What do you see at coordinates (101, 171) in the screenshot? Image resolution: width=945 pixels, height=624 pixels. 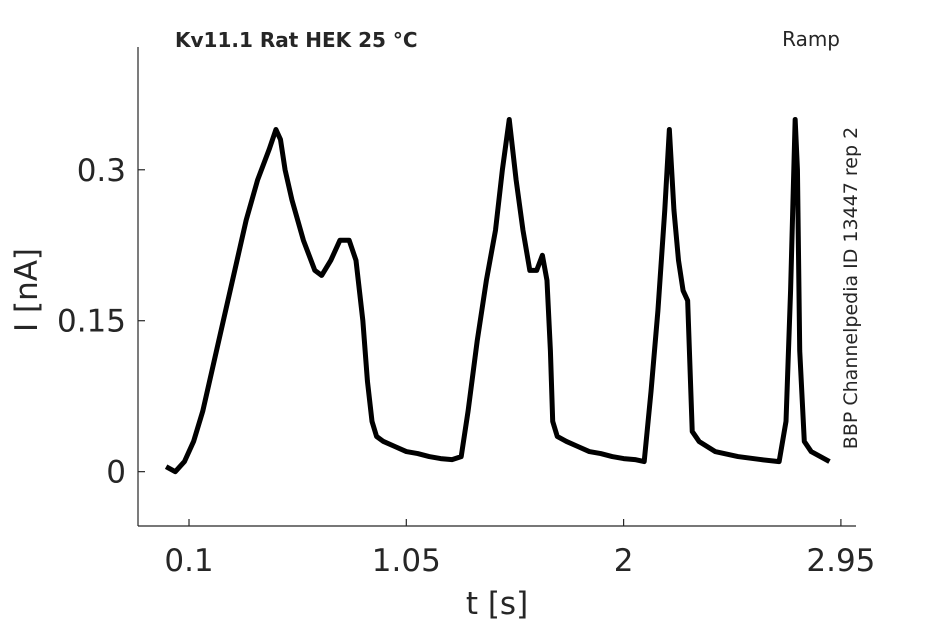 I see `y-tick-label: 0.3` at bounding box center [101, 171].